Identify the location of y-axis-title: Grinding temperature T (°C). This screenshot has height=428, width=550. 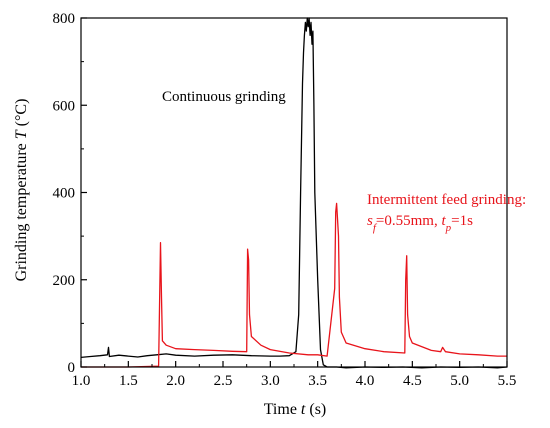
(21, 190).